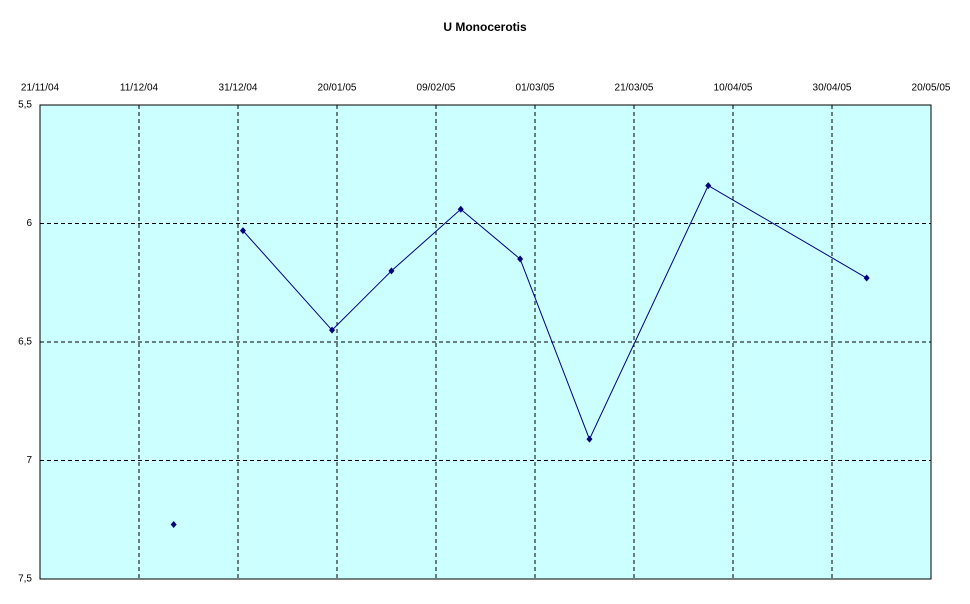  I want to click on x-tick-label: 31/12/04, so click(238, 88).